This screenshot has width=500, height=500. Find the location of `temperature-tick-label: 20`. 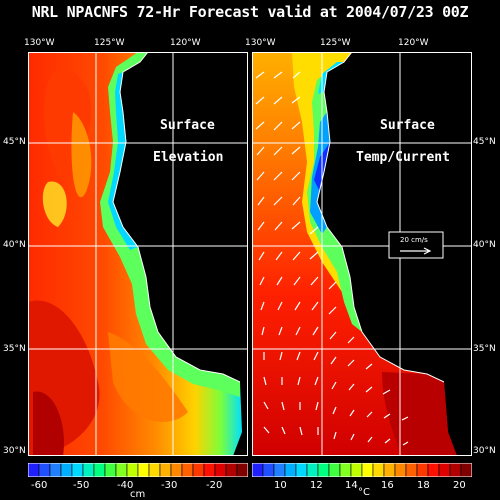

temperature-tick-label: 20 is located at coordinates (459, 485).